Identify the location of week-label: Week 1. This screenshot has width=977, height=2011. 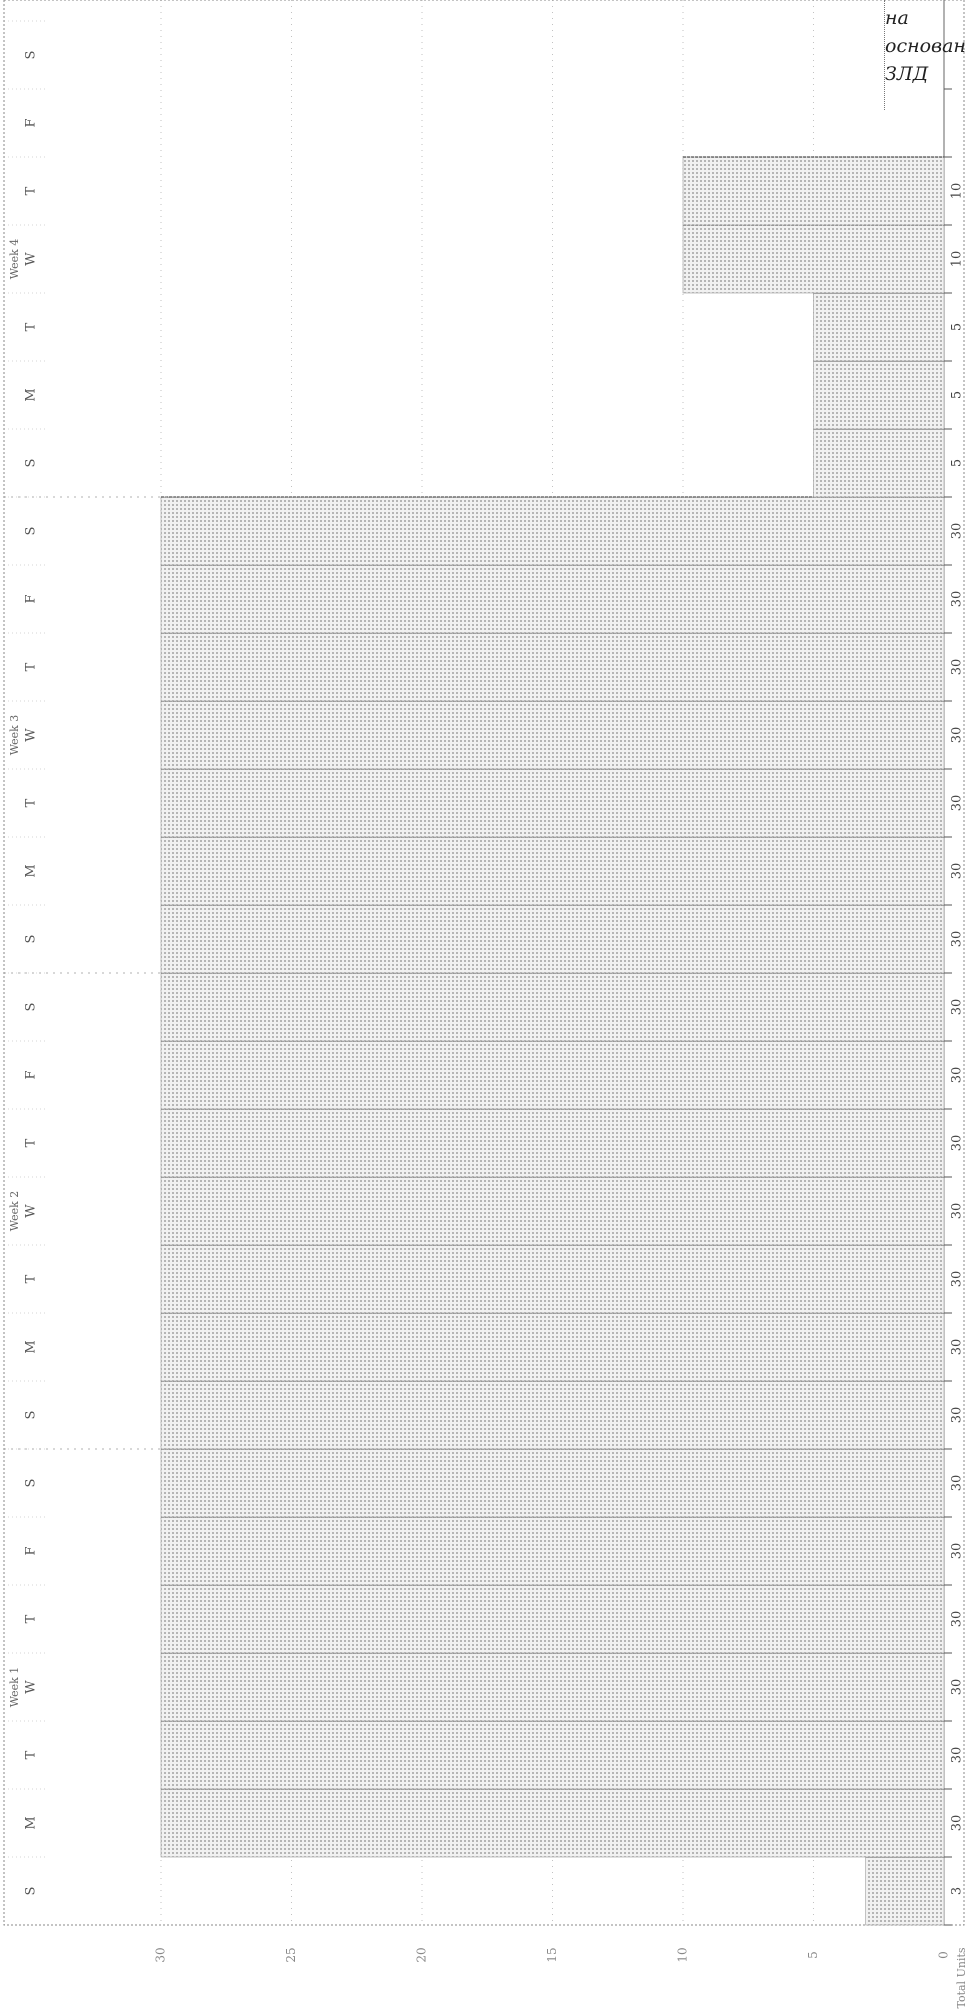
(14, 1687).